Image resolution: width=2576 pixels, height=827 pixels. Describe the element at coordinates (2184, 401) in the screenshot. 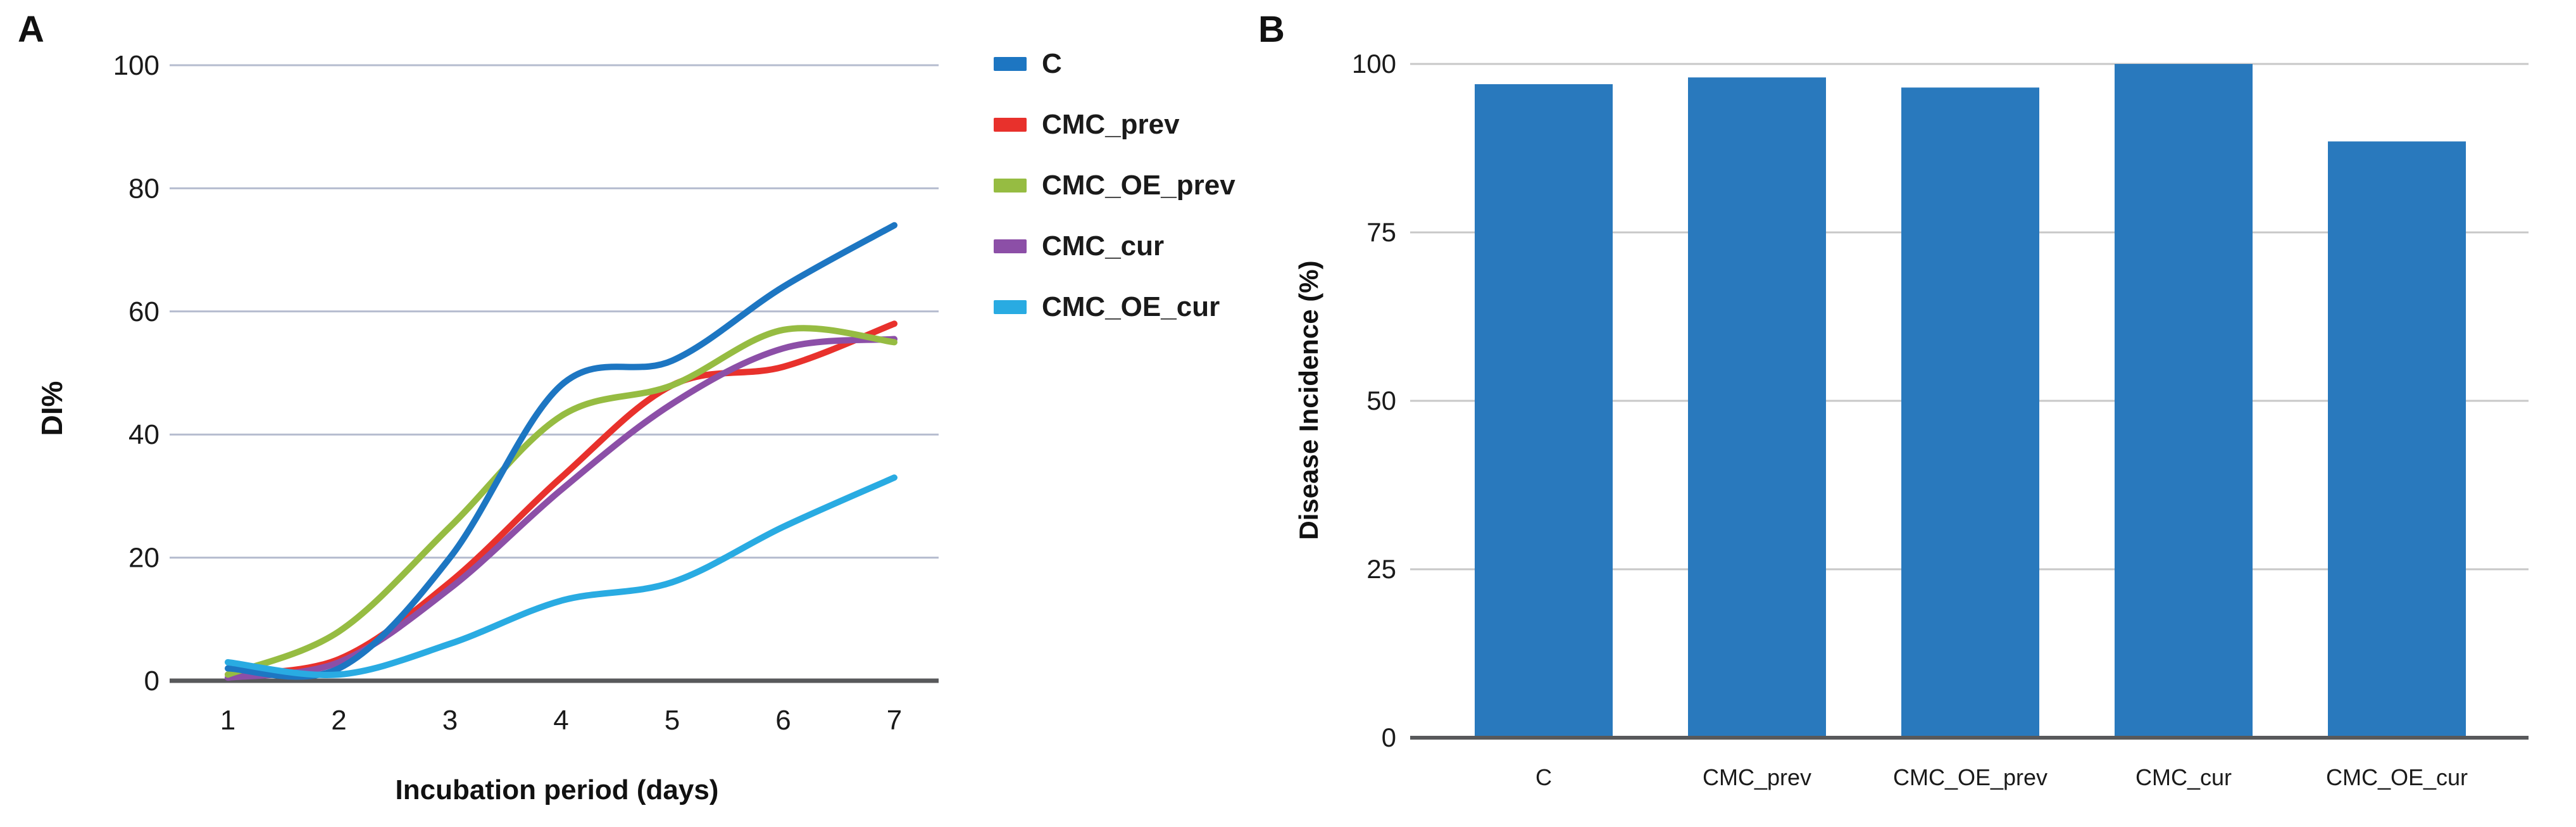

I see `bar-CMC_cur` at that location.